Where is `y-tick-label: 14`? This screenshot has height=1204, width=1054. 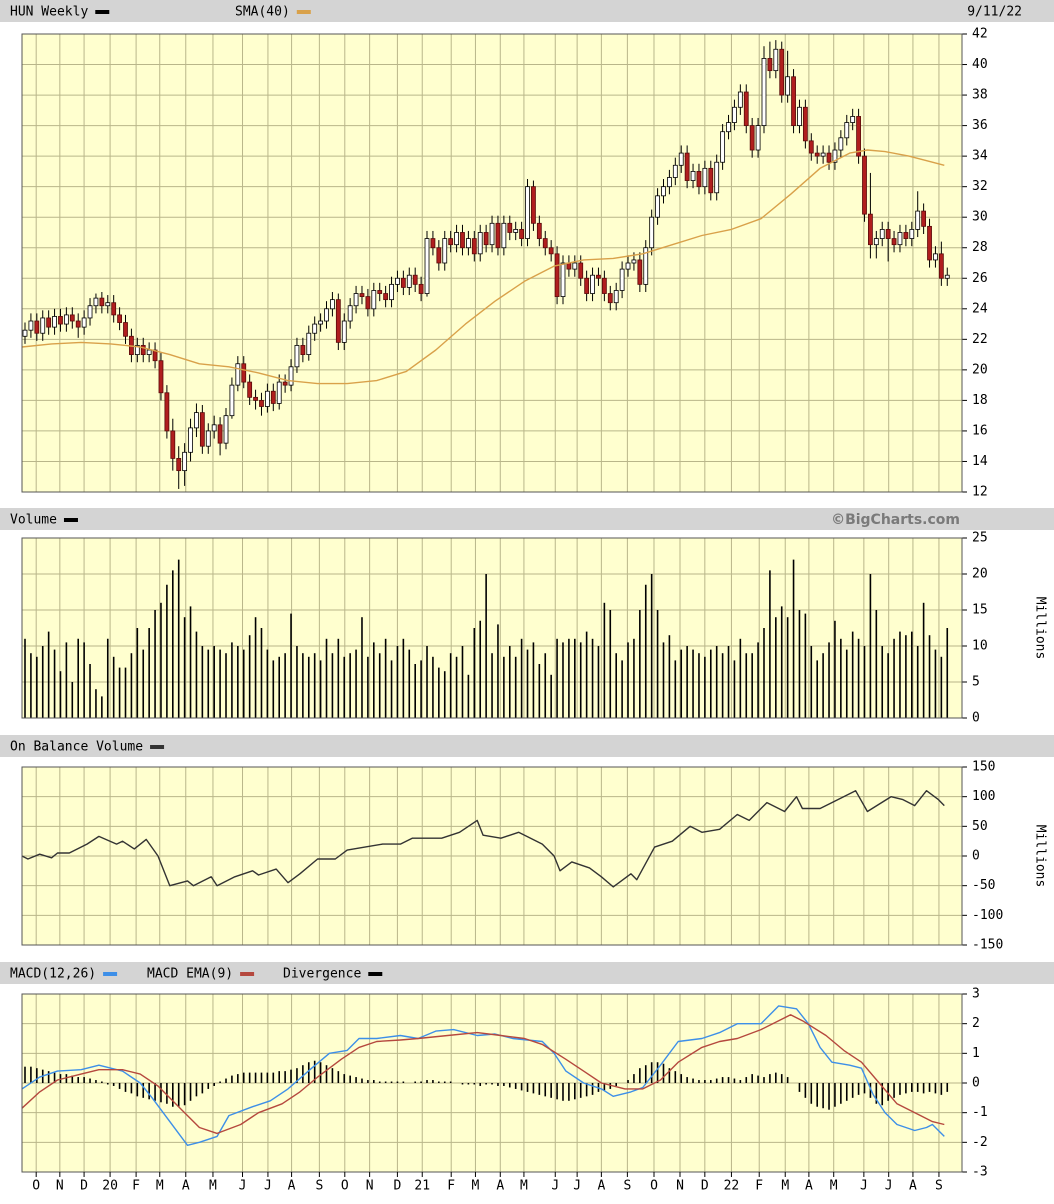
y-tick-label: 14 is located at coordinates (980, 461).